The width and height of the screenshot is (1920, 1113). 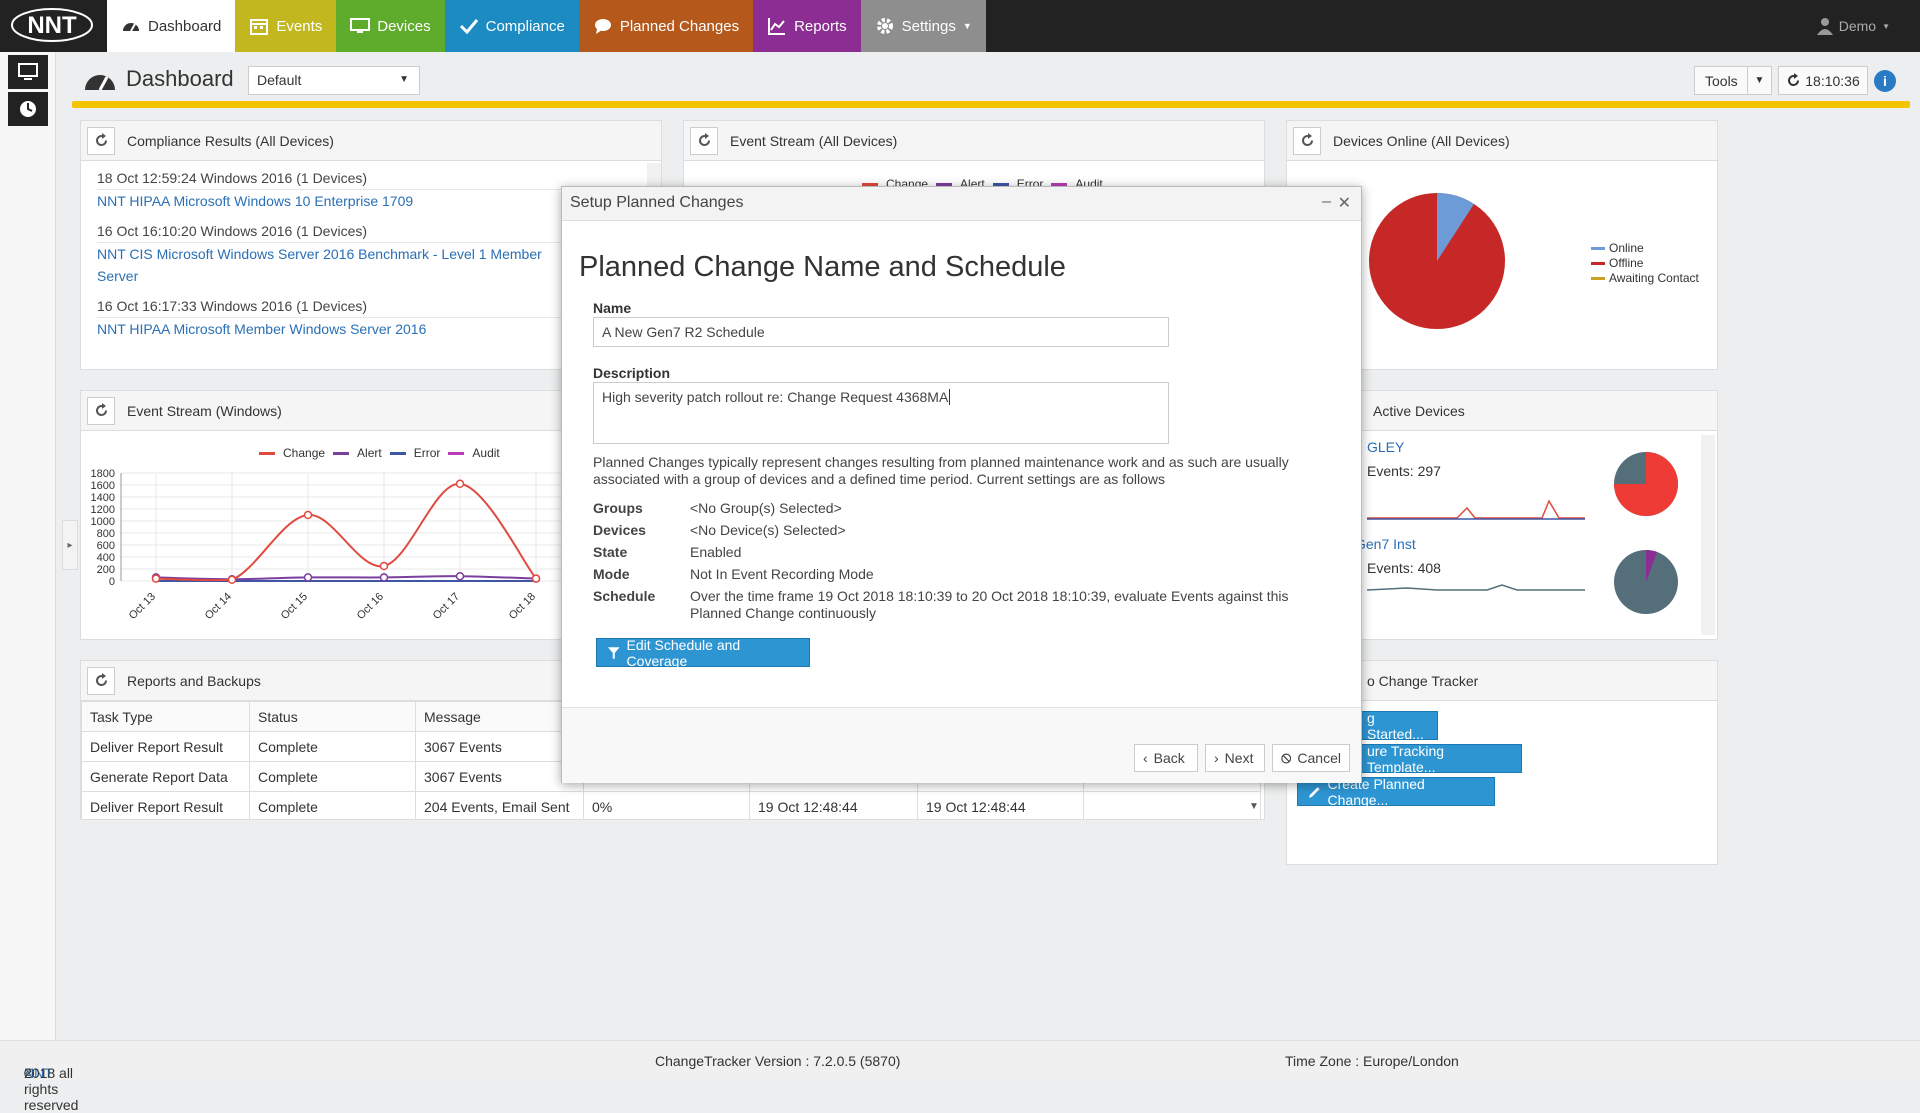 What do you see at coordinates (70, 545) in the screenshot?
I see `collapse-handle: ▸` at bounding box center [70, 545].